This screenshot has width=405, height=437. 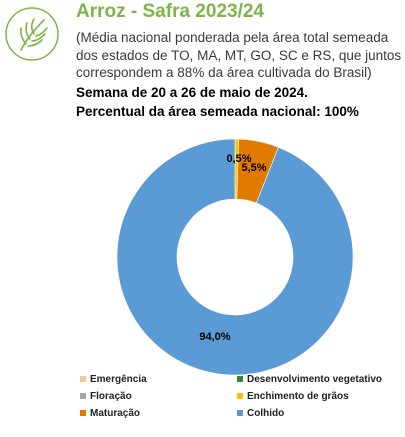 I want to click on donut-data-labels: 0,5%5,5% 94,0%, so click(x=232, y=248).